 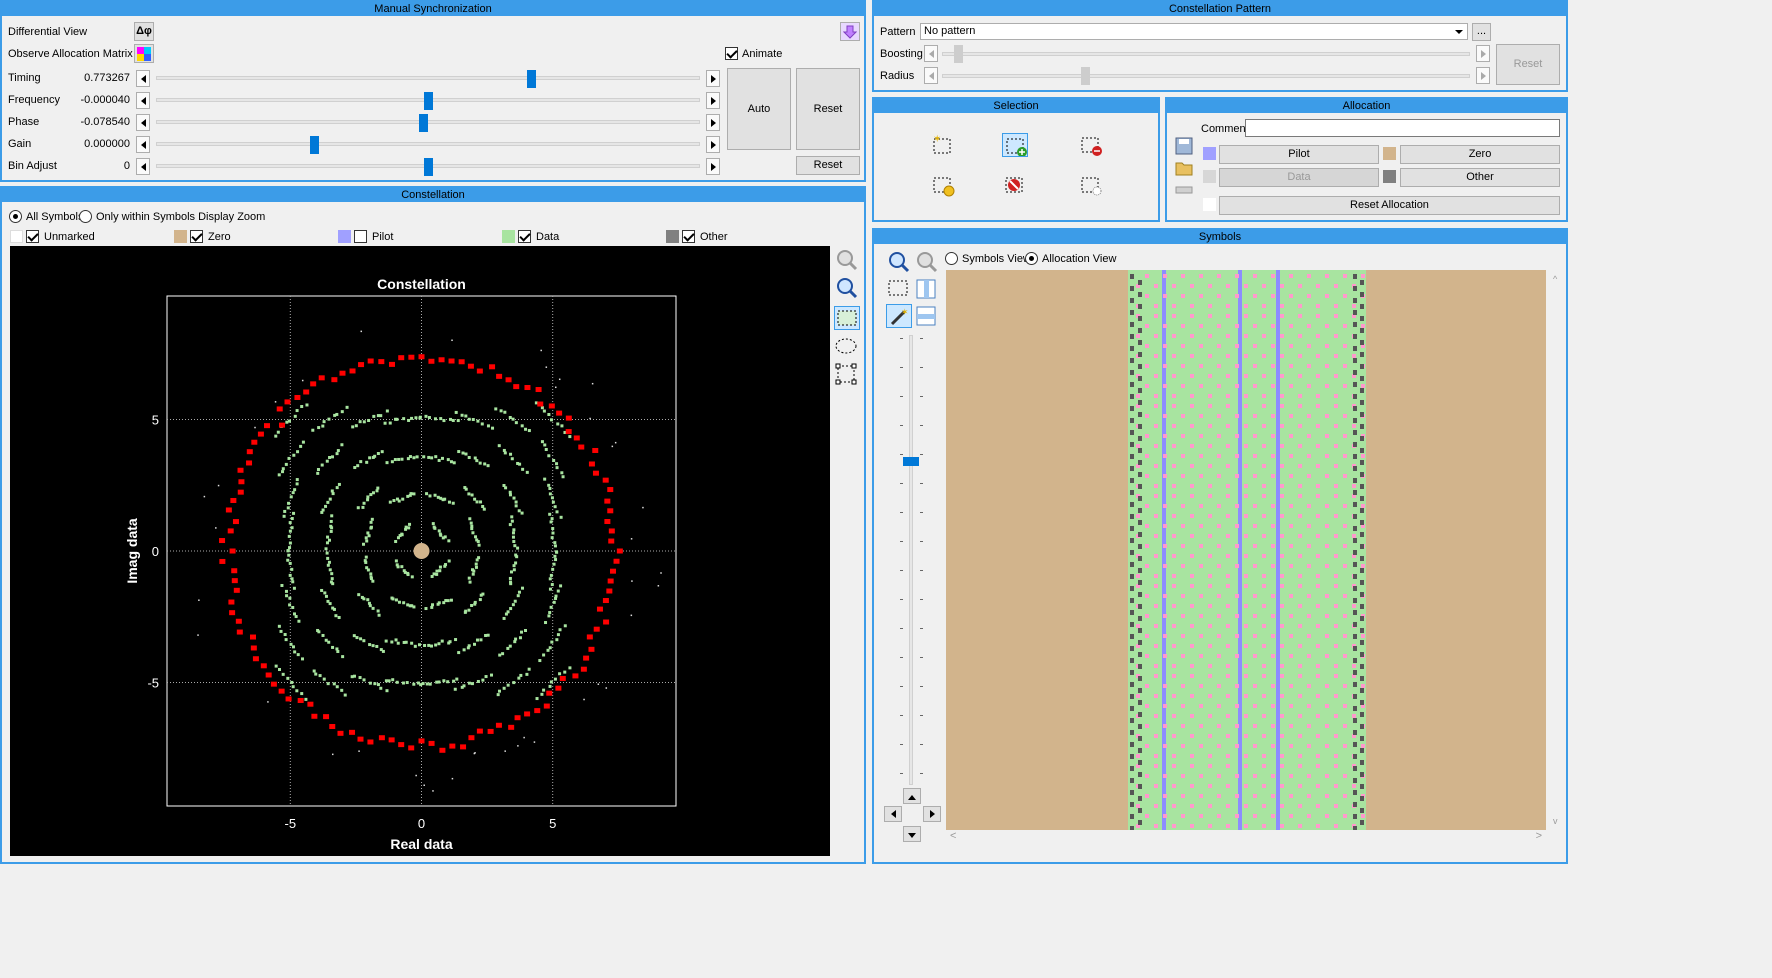 I want to click on polygon-select-icon, so click(x=847, y=374).